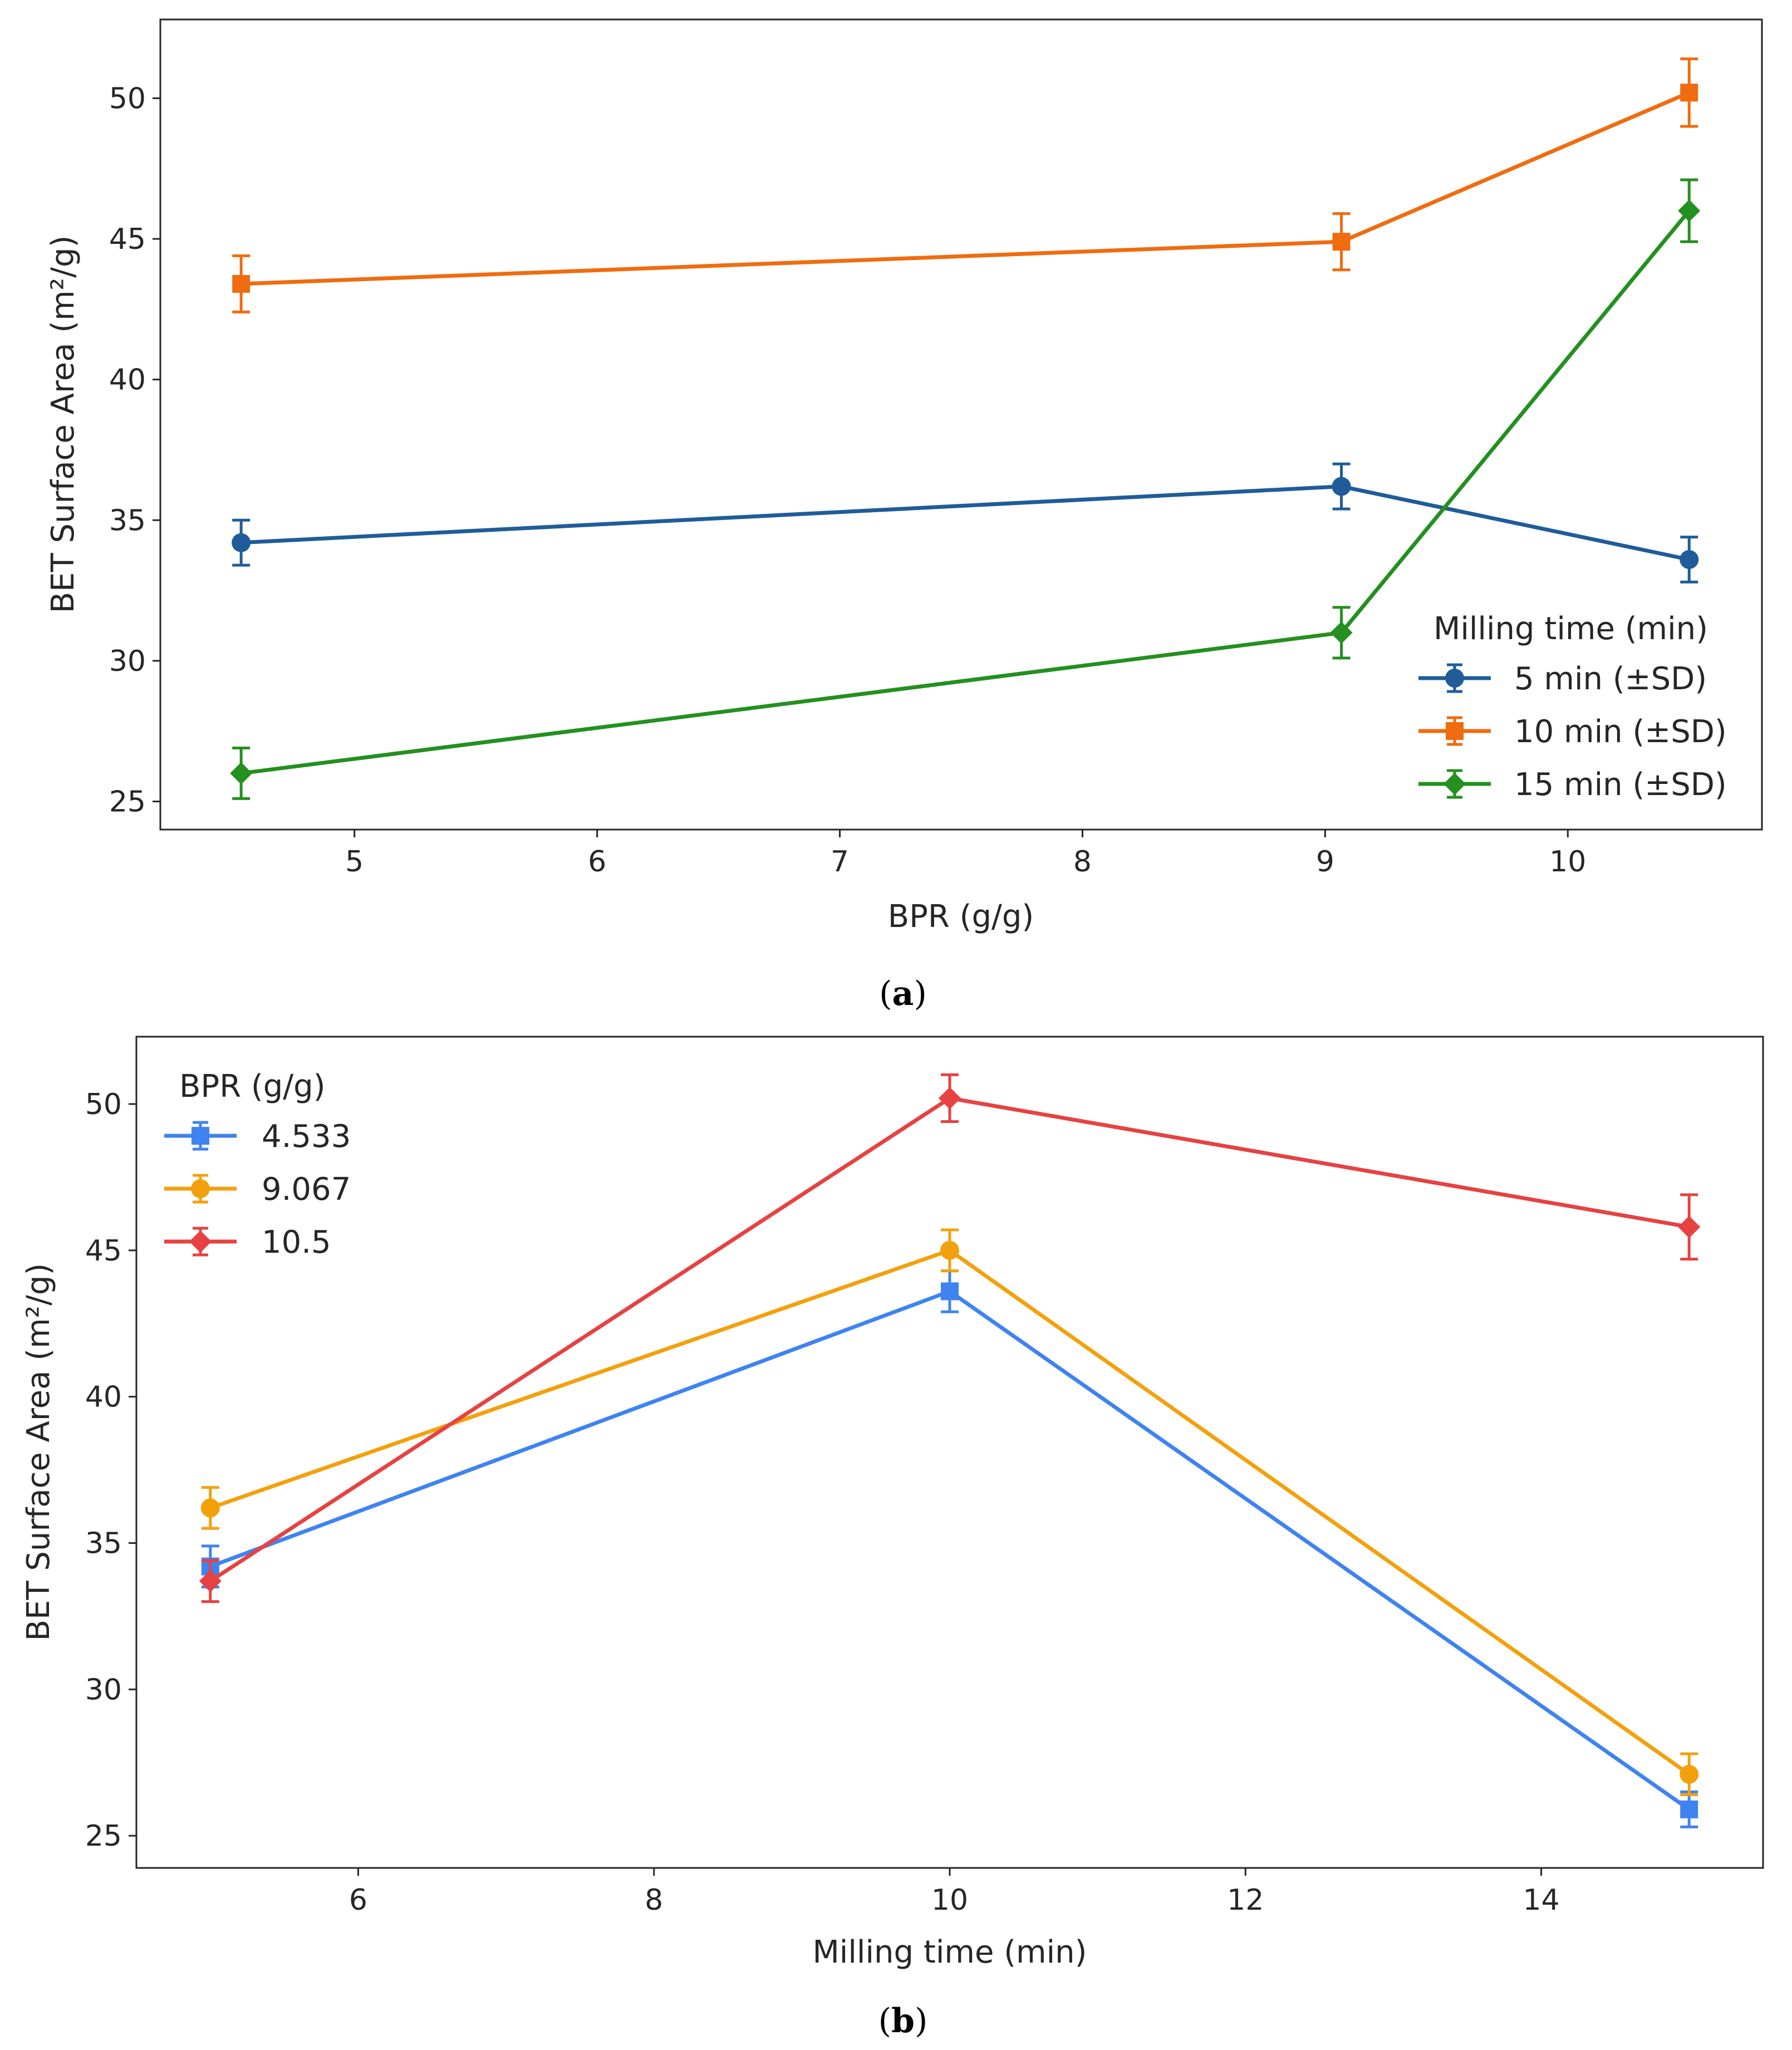 Image resolution: width=1792 pixels, height=2050 pixels. Describe the element at coordinates (1620, 785) in the screenshot. I see `legend-label: 15 min (±SD)` at that location.